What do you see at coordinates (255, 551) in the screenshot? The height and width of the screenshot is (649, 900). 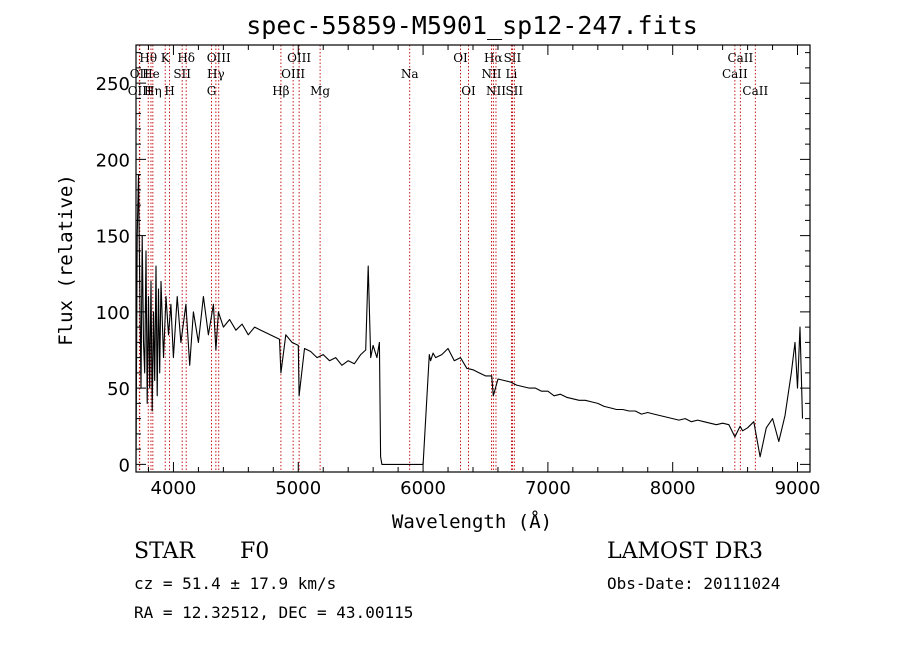 I see `object-subclass: F0` at bounding box center [255, 551].